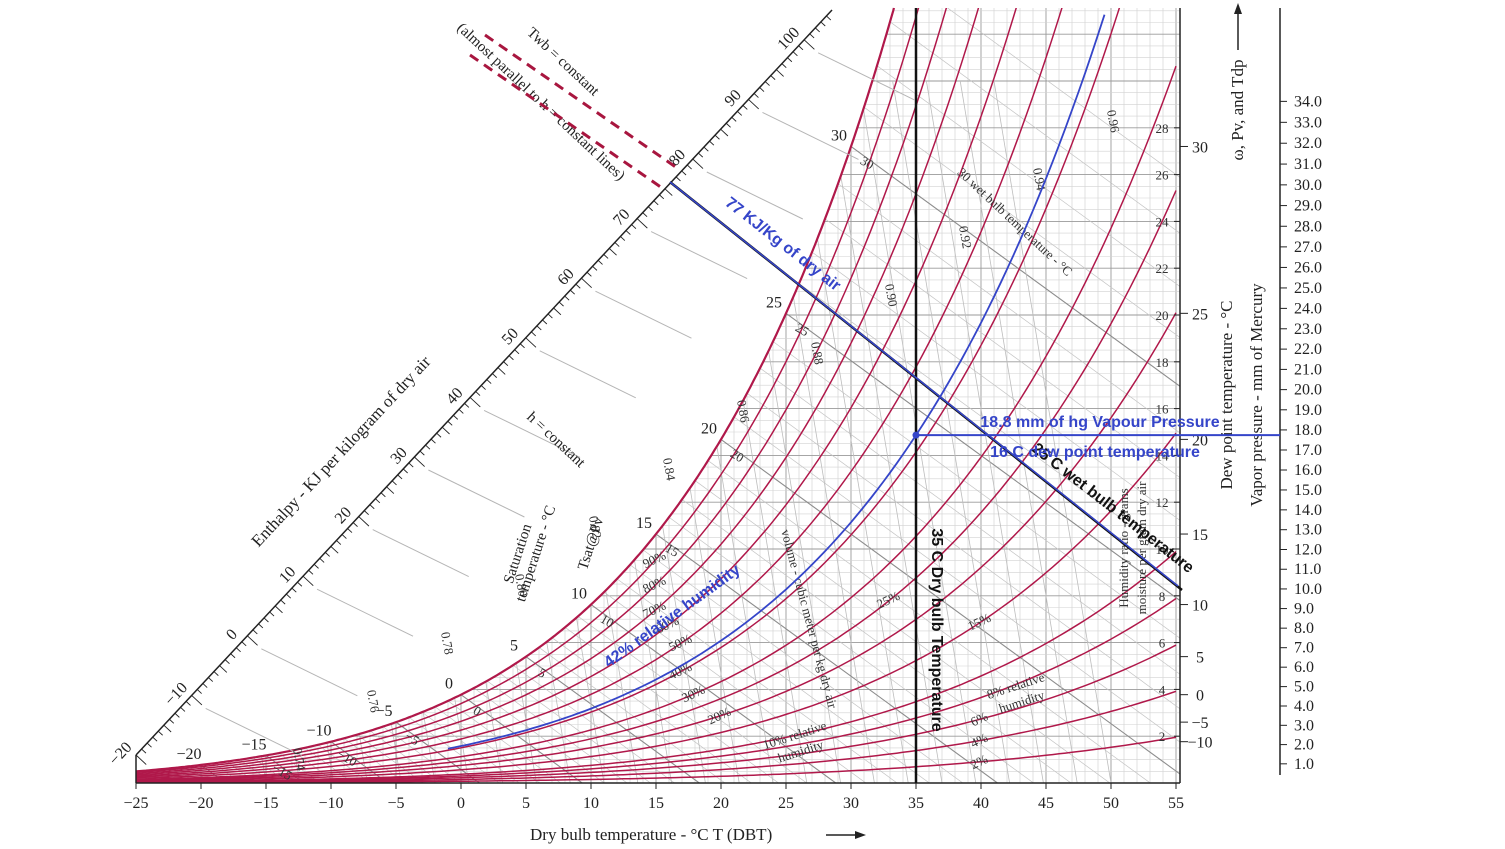  What do you see at coordinates (1200, 535) in the screenshot?
I see `dew-point-tick-label: 15` at bounding box center [1200, 535].